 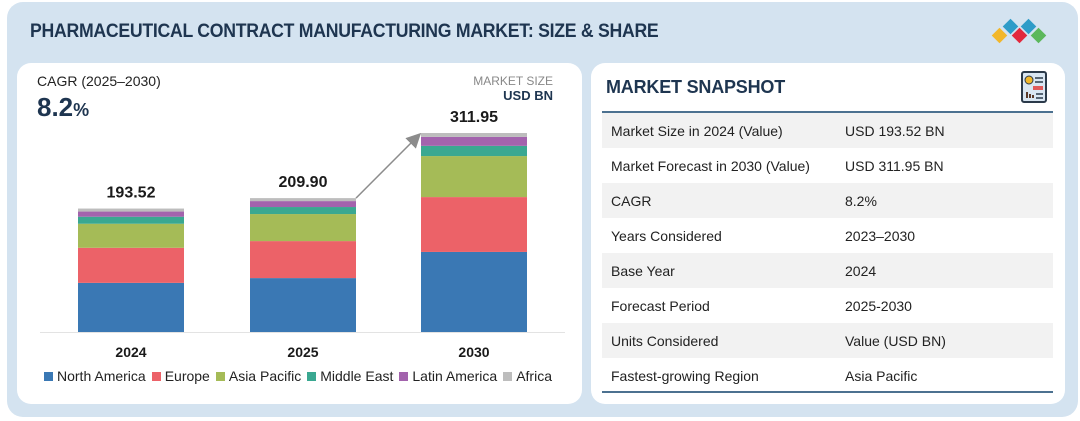 I want to click on legend-label: Europe, so click(x=187, y=376).